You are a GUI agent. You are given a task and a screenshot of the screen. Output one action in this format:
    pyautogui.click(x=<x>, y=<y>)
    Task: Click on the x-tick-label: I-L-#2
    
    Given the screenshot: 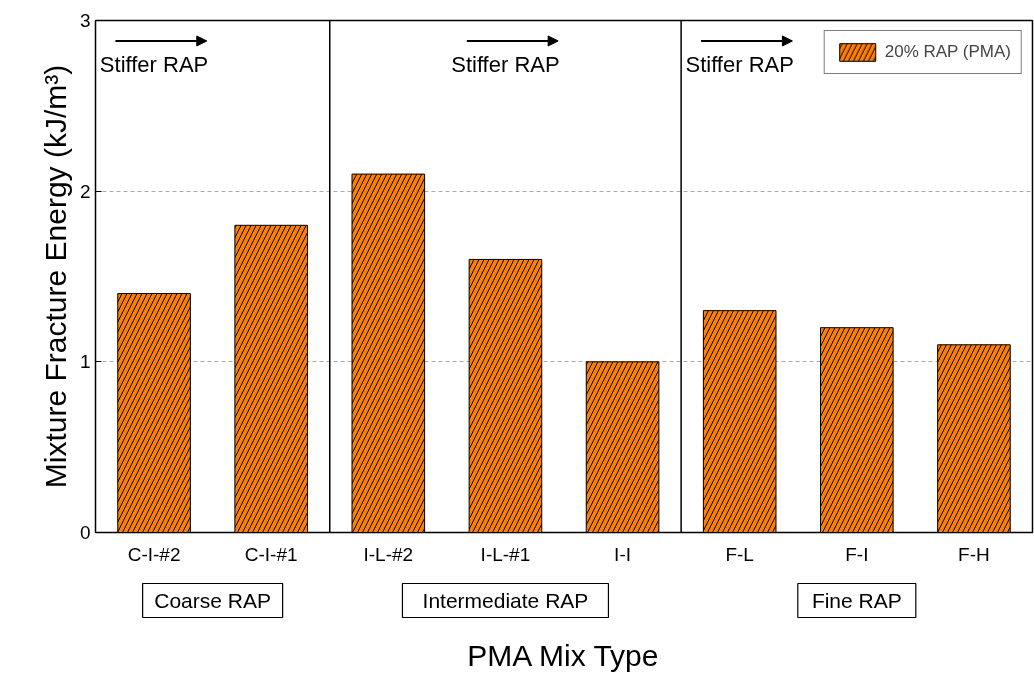 What is the action you would take?
    pyautogui.click(x=388, y=554)
    